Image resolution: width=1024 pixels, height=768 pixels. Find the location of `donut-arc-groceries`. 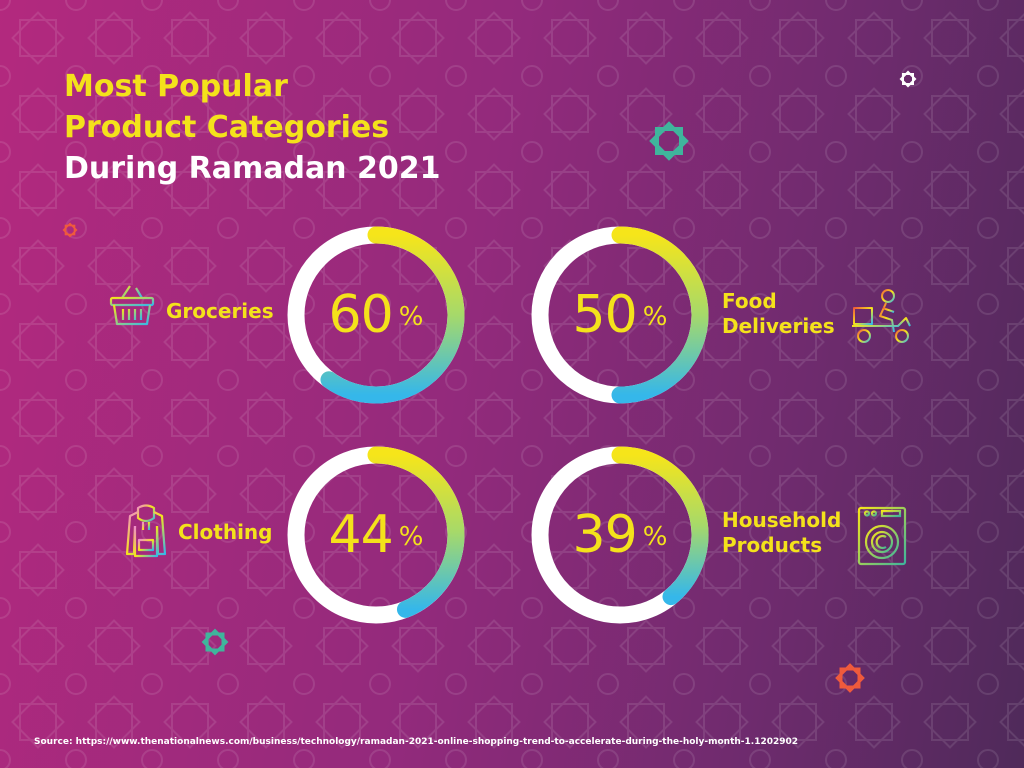

donut-arc-groceries is located at coordinates (392, 315).